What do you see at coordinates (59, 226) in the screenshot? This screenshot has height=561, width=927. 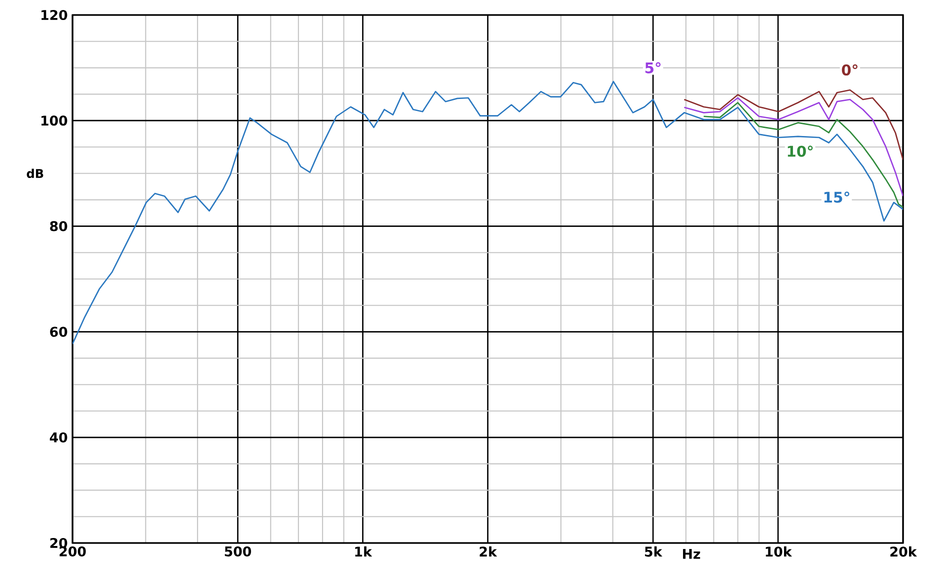 I see `y-tick-label: 80` at bounding box center [59, 226].